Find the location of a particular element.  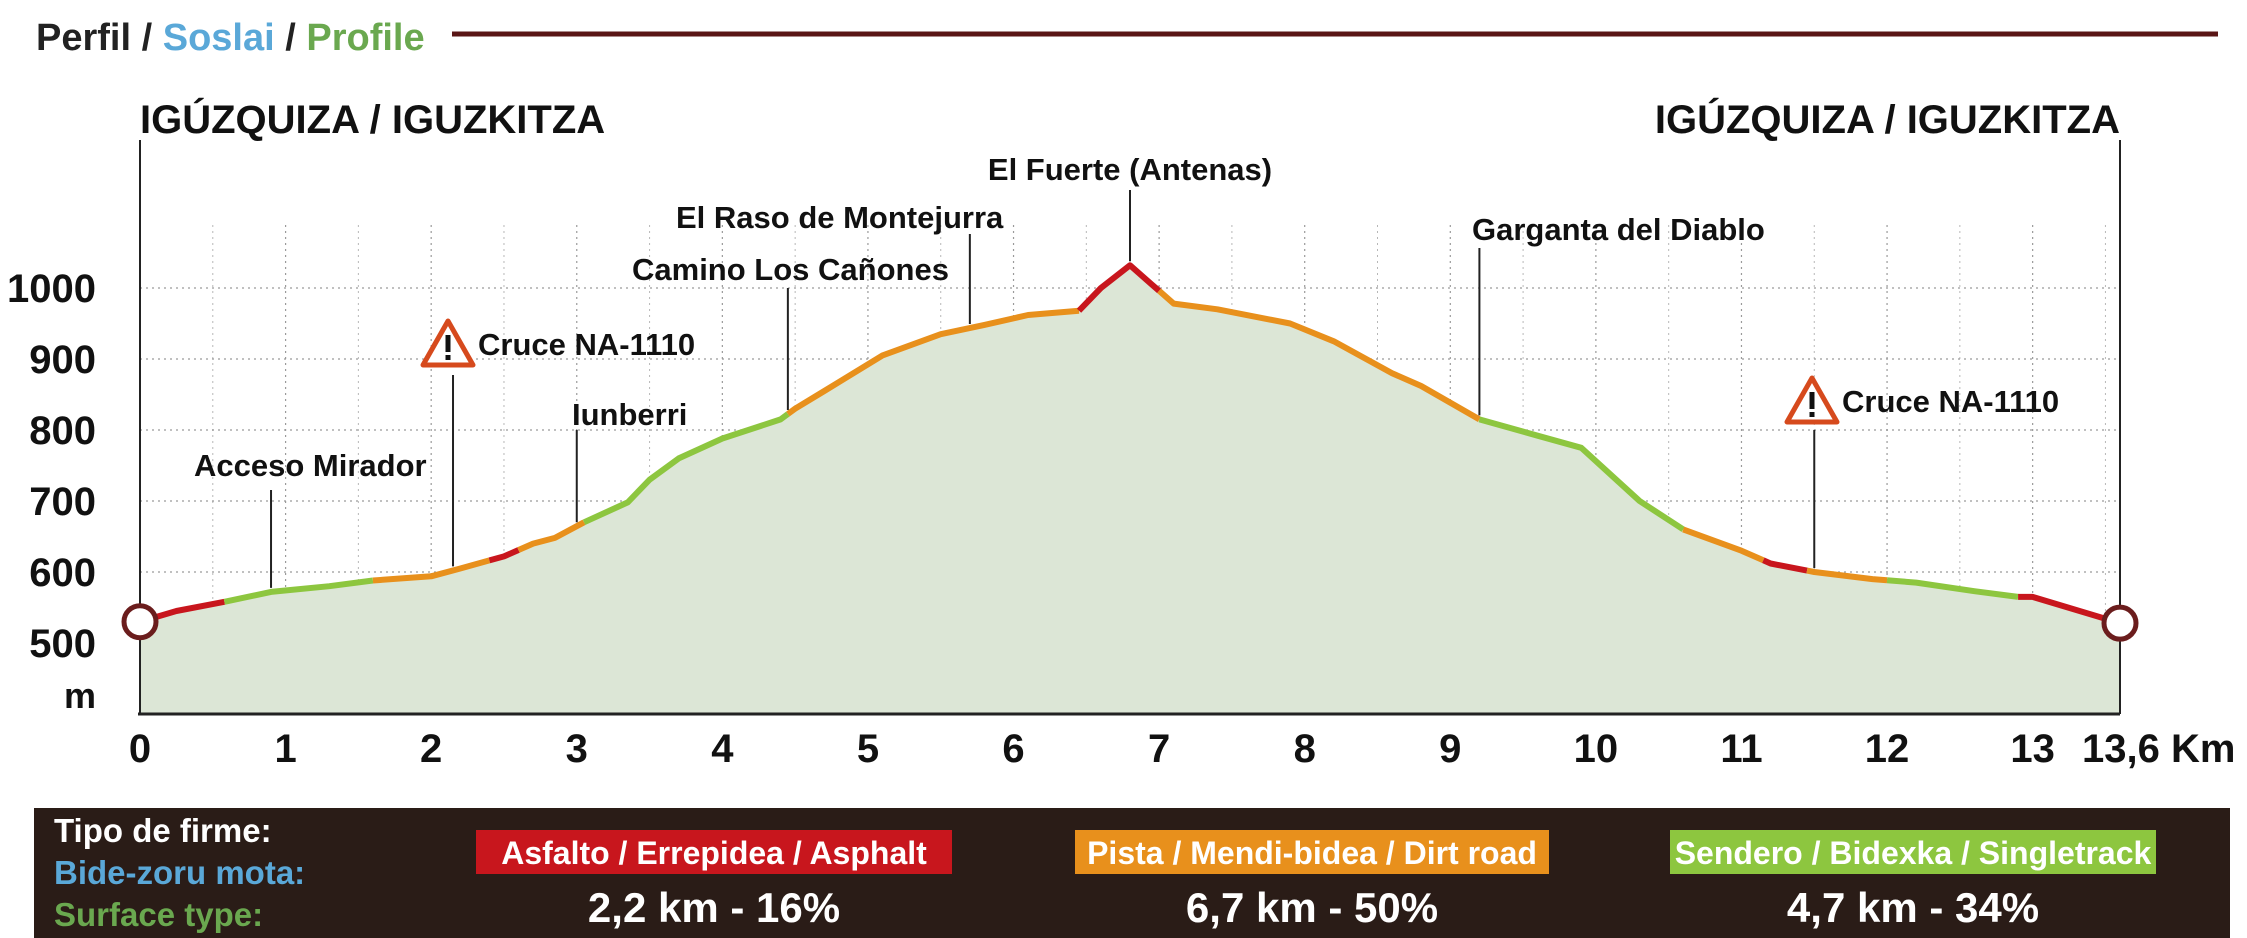

header-title: Perfil / Soslai / Profile is located at coordinates (230, 38).